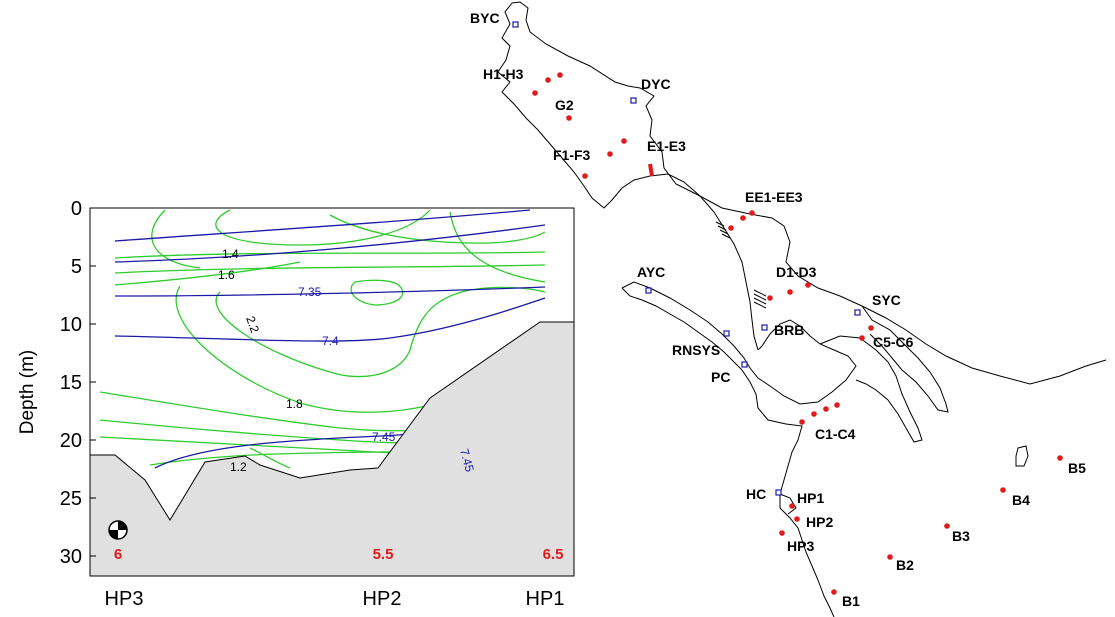  I want to click on y-tick-label: 10, so click(71, 325).